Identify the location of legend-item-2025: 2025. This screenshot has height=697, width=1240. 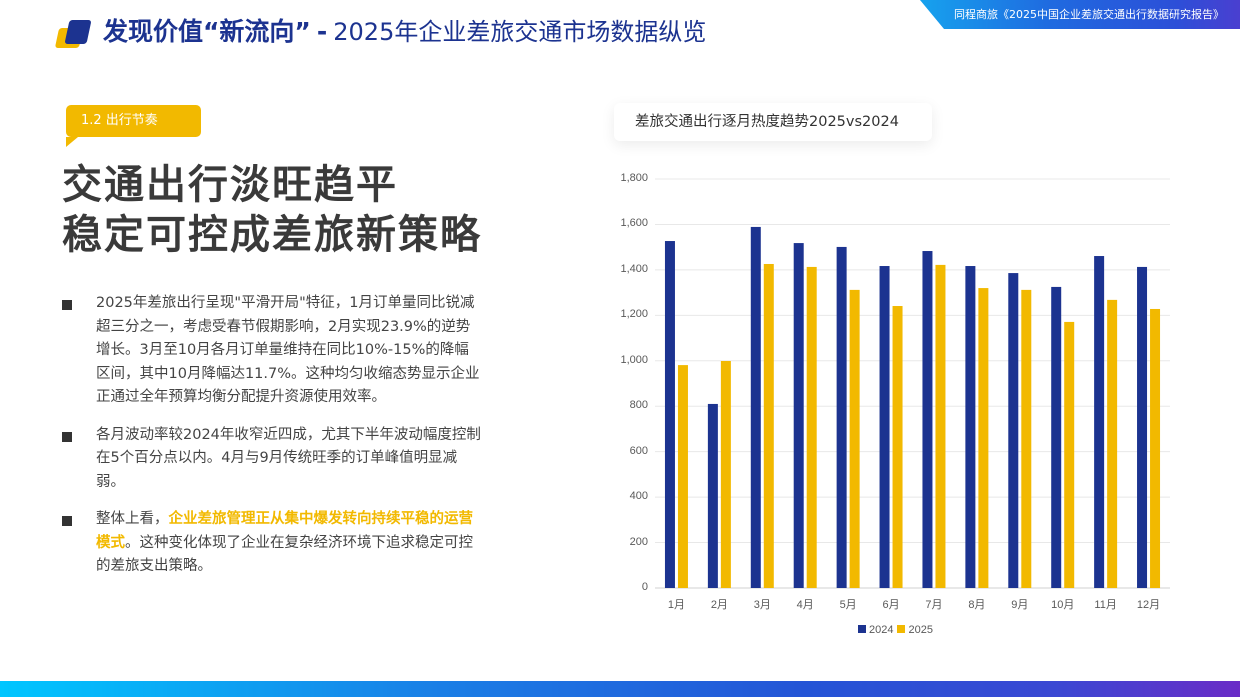
(915, 630).